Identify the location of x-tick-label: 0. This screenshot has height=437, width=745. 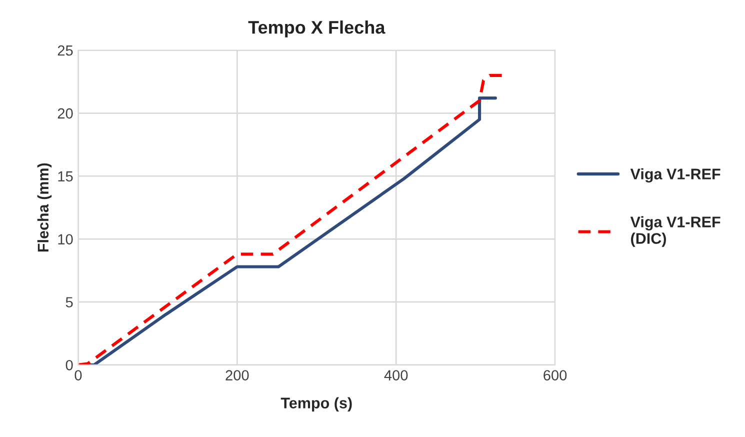
(78, 375).